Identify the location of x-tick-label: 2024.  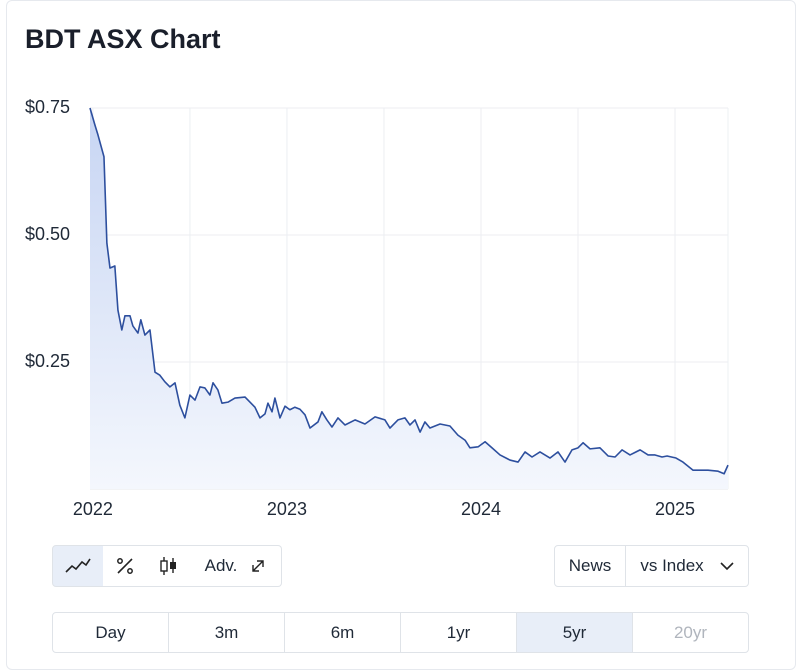
(481, 509).